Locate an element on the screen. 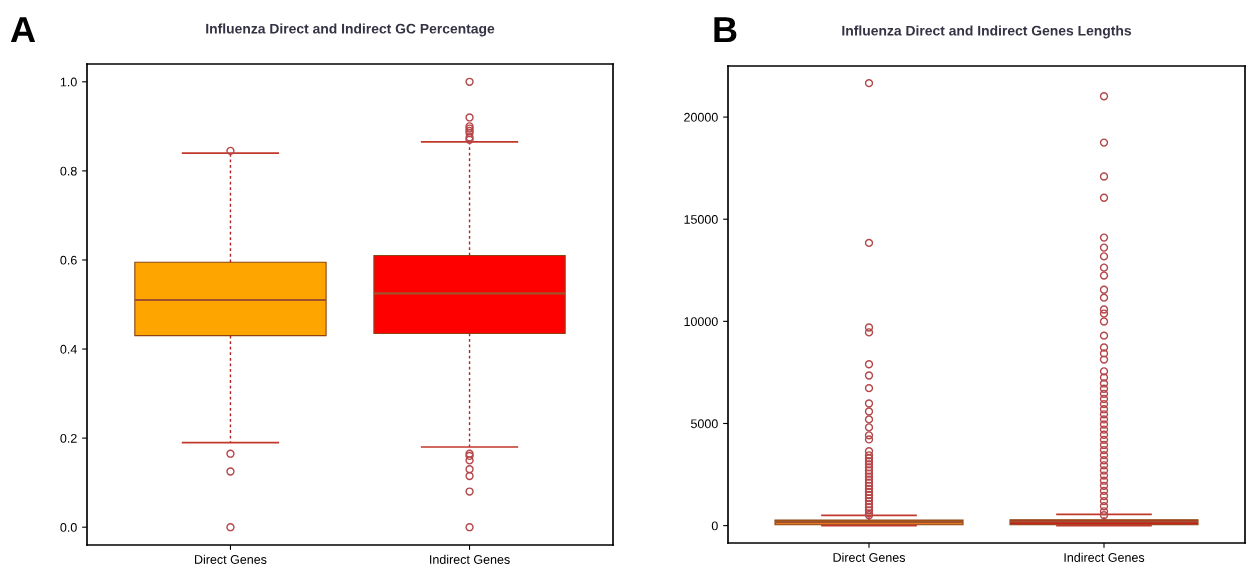  y-tick-label: 15000 is located at coordinates (701, 219).